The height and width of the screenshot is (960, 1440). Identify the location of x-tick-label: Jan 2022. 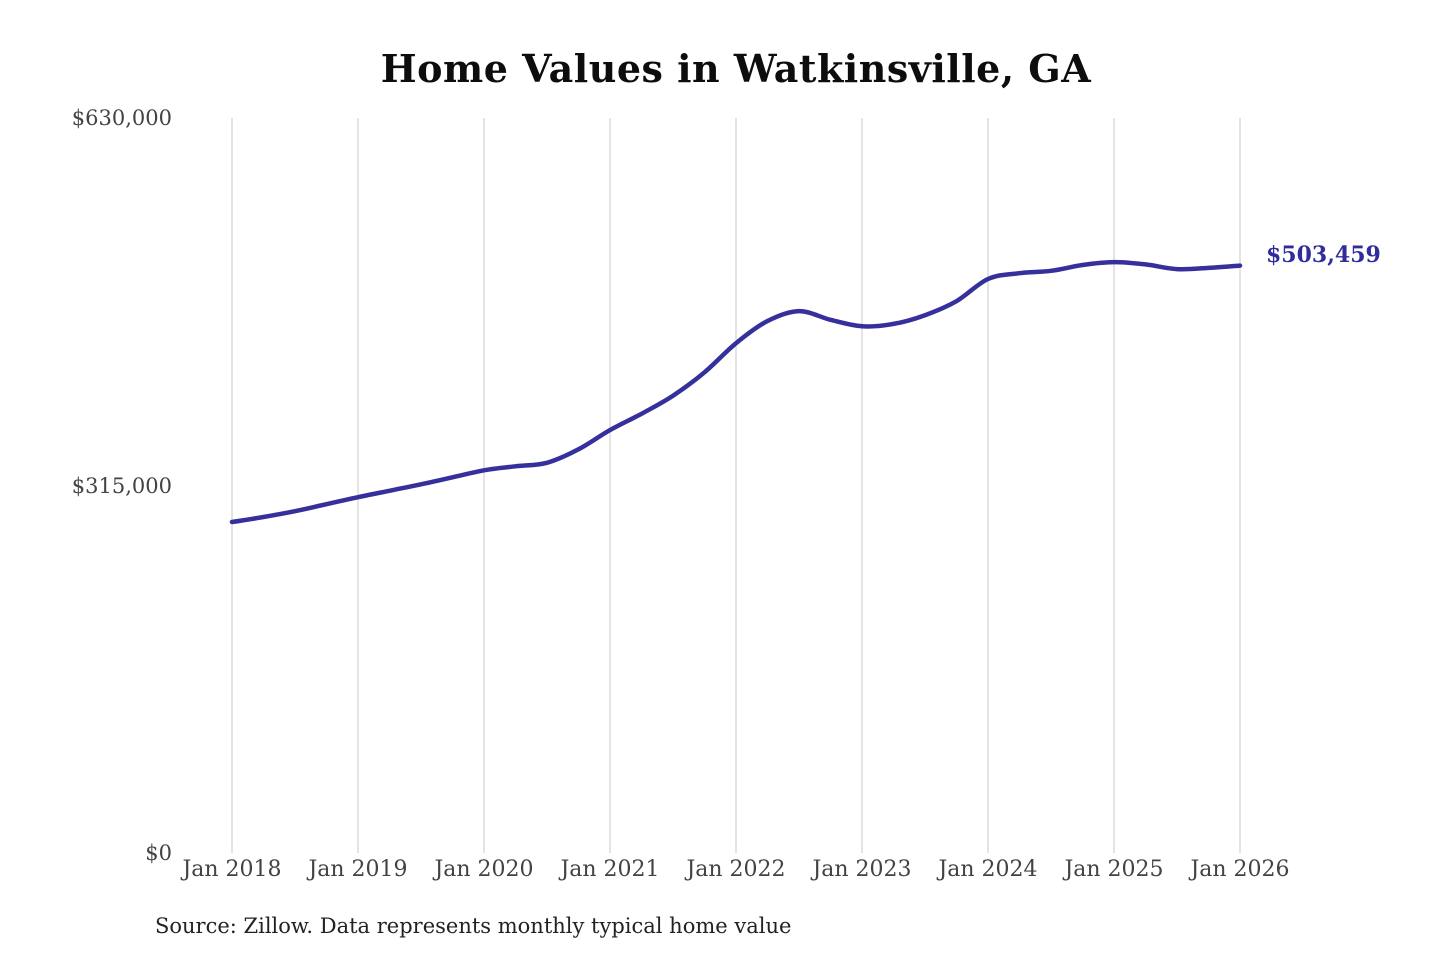
(736, 869).